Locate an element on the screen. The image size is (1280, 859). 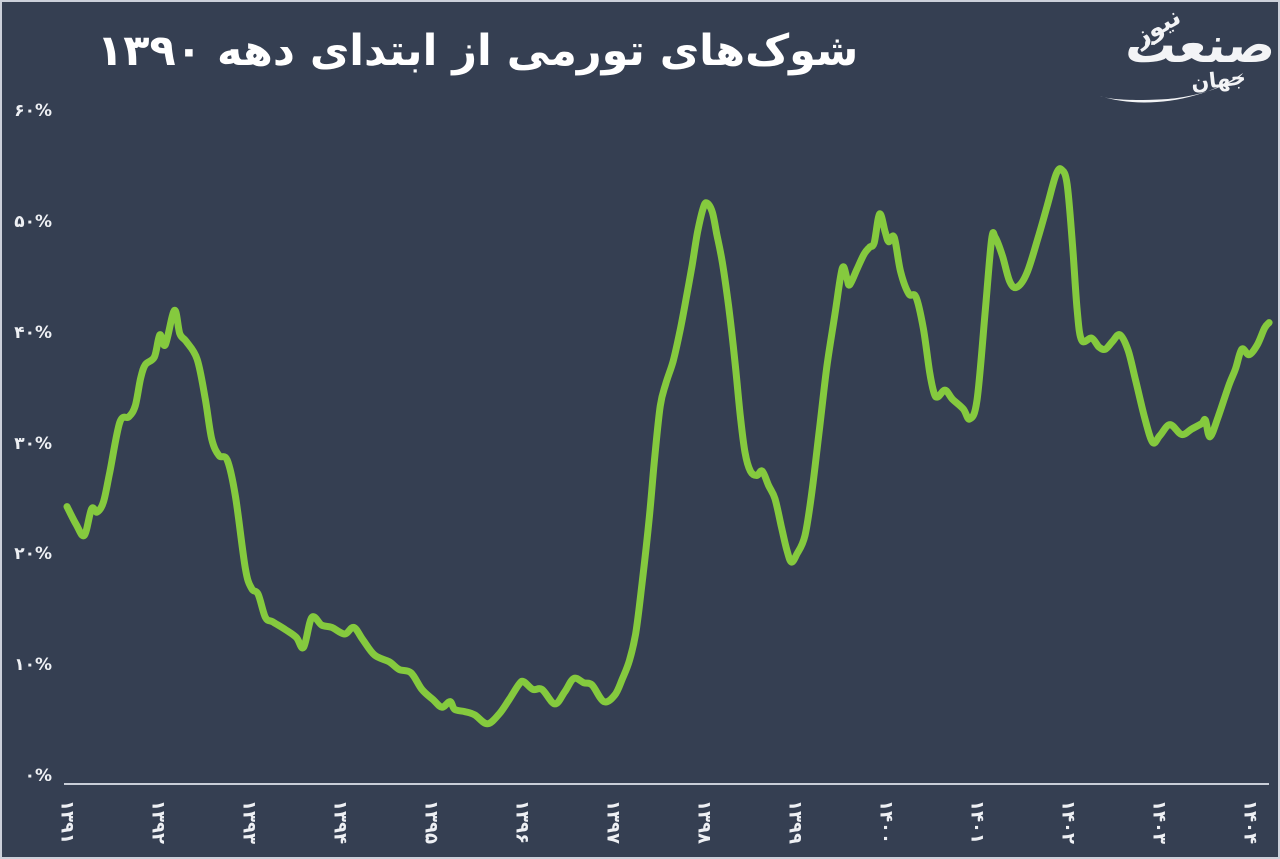
x-tick-label: ۱۳۹۷ is located at coordinates (613, 822).